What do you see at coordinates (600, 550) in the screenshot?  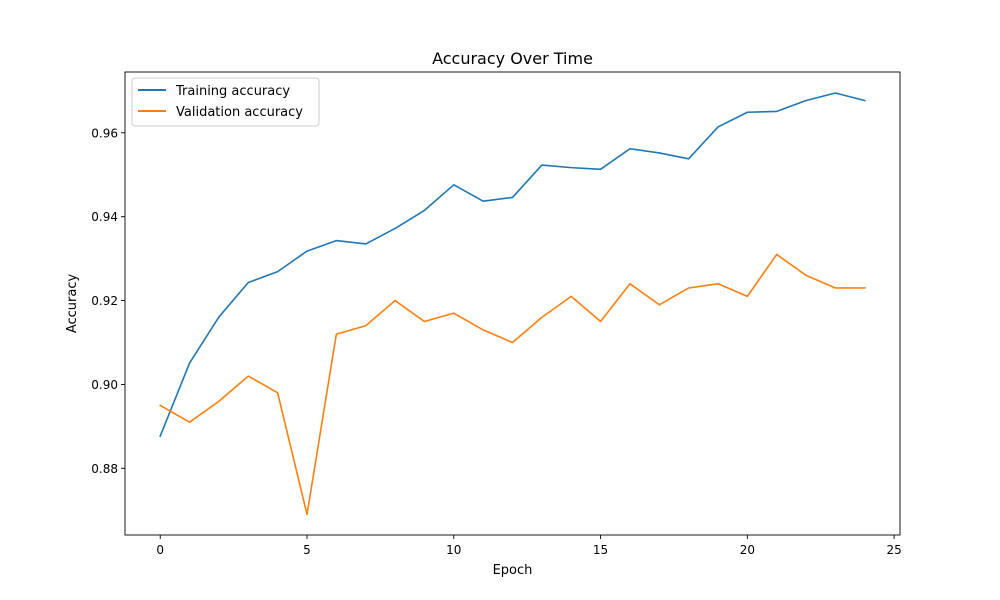 I see `x-tick-label: 15` at bounding box center [600, 550].